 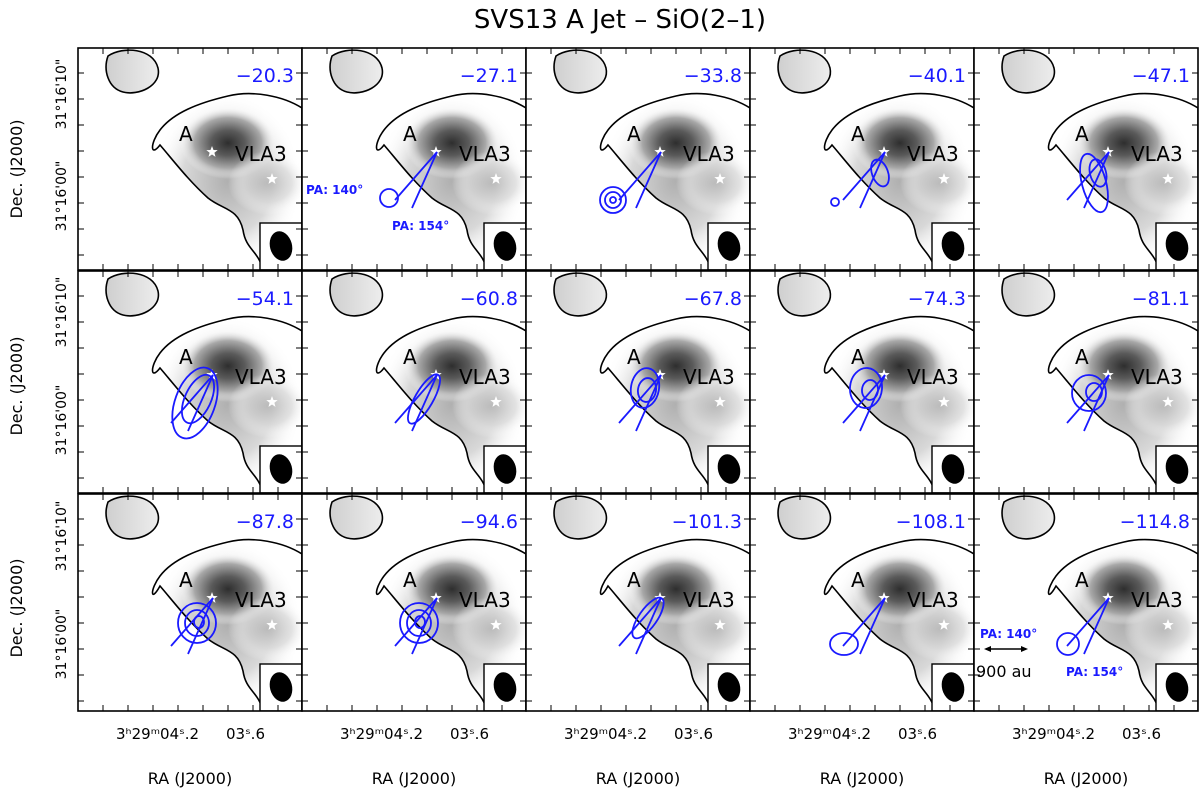 I want to click on panel-map: A VLA3 −81.1, so click(x=1086, y=382).